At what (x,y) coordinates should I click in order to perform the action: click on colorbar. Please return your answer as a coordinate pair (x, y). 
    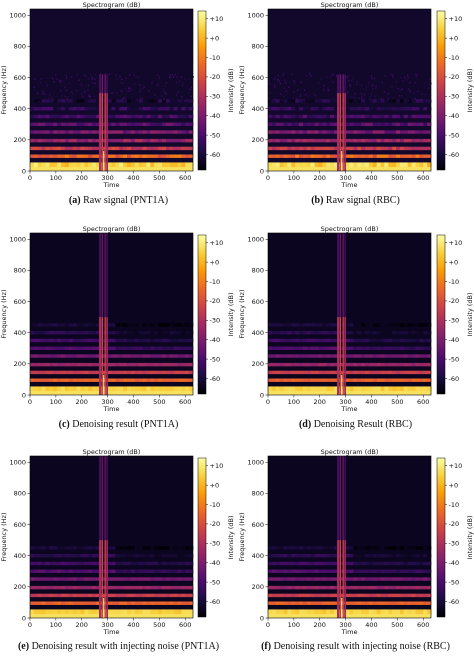
    Looking at the image, I should click on (441, 90).